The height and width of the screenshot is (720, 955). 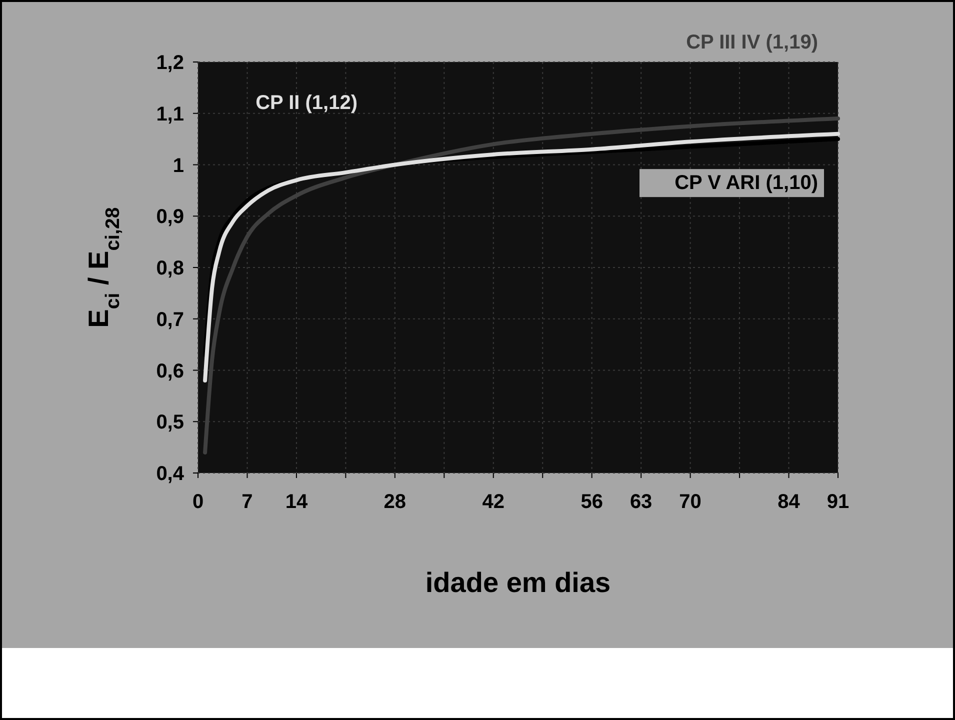 What do you see at coordinates (641, 502) in the screenshot?
I see `x-tick-label: 63` at bounding box center [641, 502].